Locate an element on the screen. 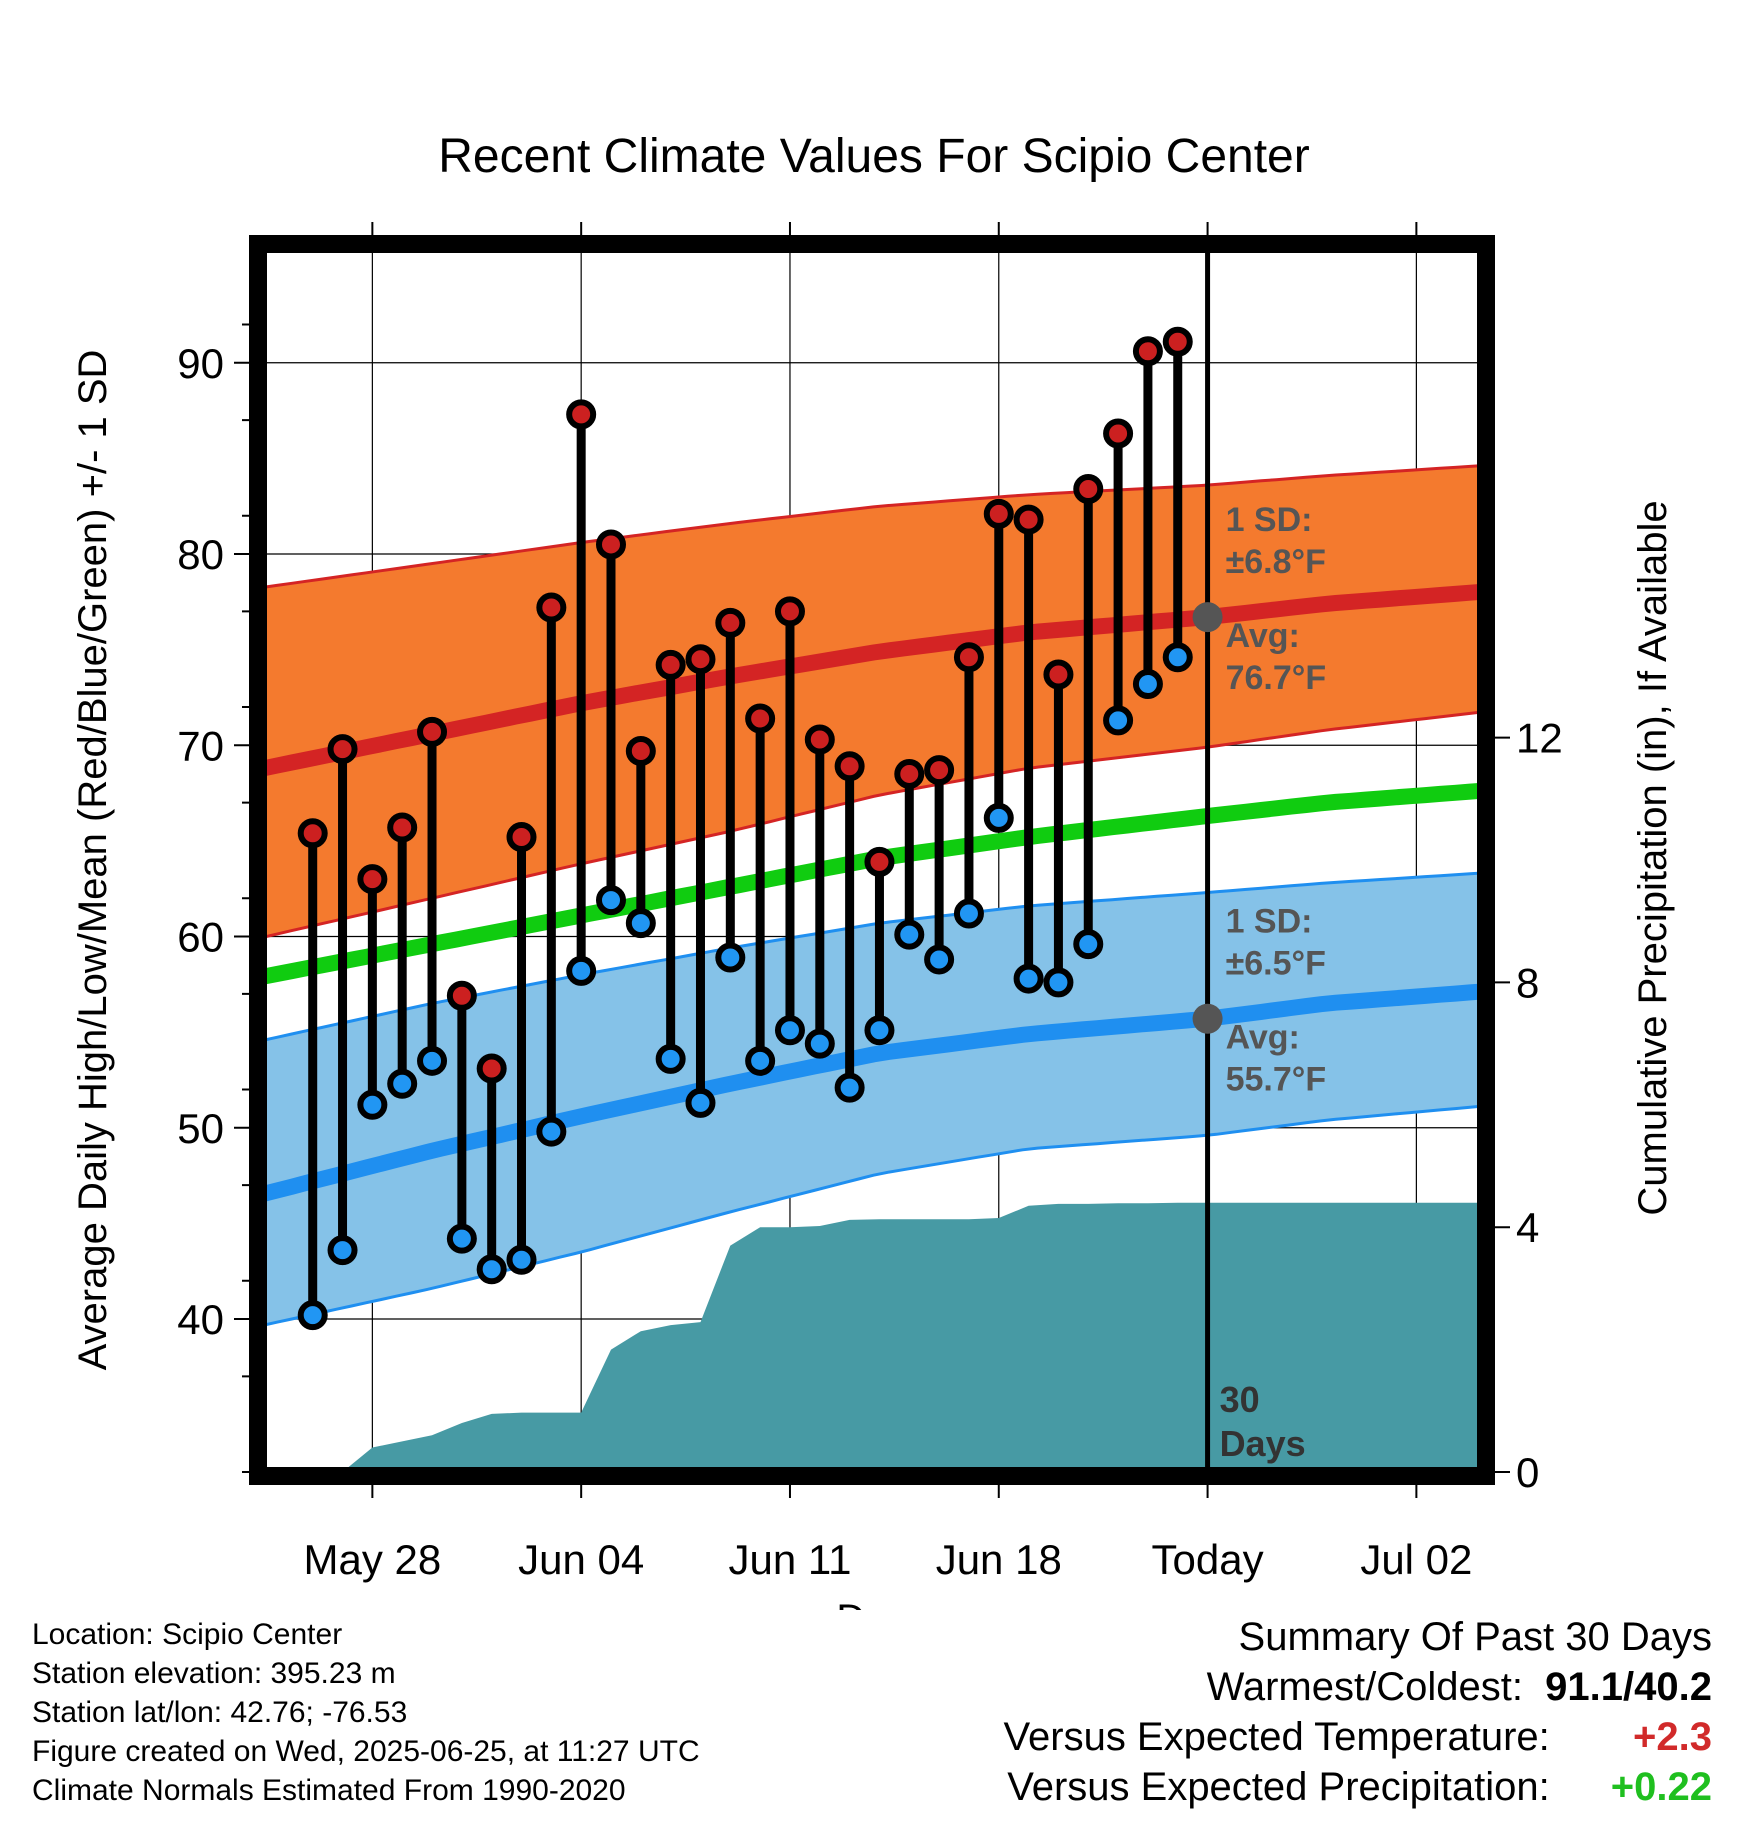 The width and height of the screenshot is (1748, 1828). temp-deviation-value: +2.3 is located at coordinates (1672, 1737).